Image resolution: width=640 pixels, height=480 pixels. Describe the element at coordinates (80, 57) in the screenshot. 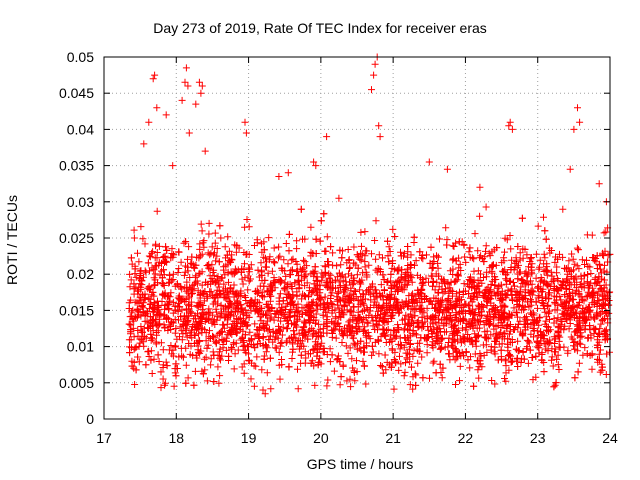

I see `y-tick-label: 0.05` at that location.